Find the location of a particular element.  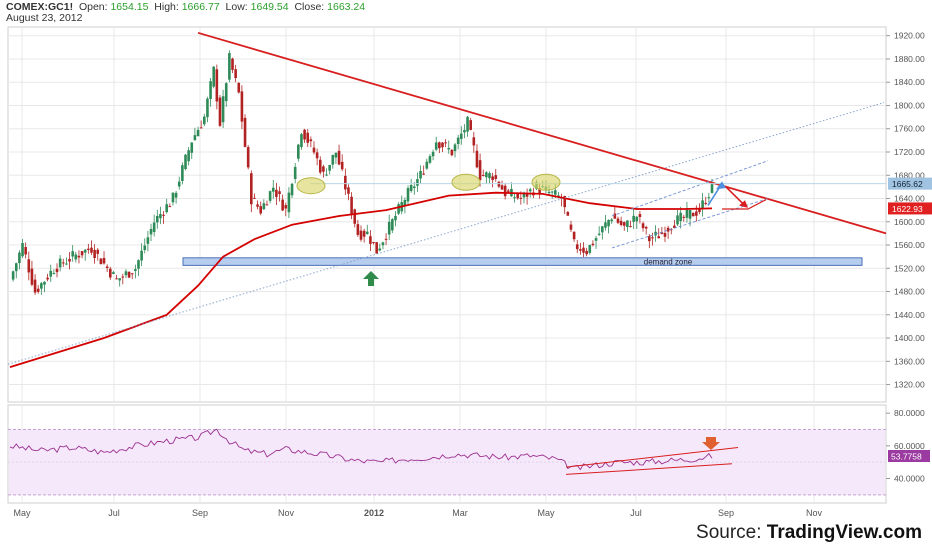

channel-lower is located at coordinates (690, 223).